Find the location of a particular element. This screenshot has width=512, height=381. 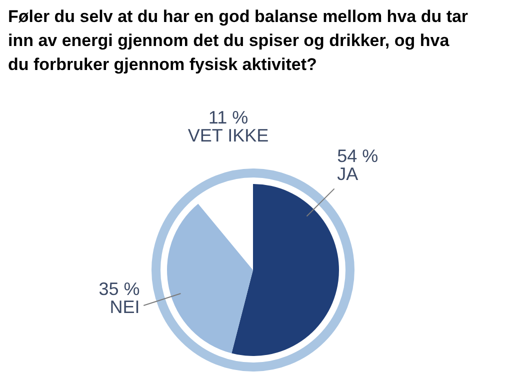

data-label: 35 % is located at coordinates (119, 288).